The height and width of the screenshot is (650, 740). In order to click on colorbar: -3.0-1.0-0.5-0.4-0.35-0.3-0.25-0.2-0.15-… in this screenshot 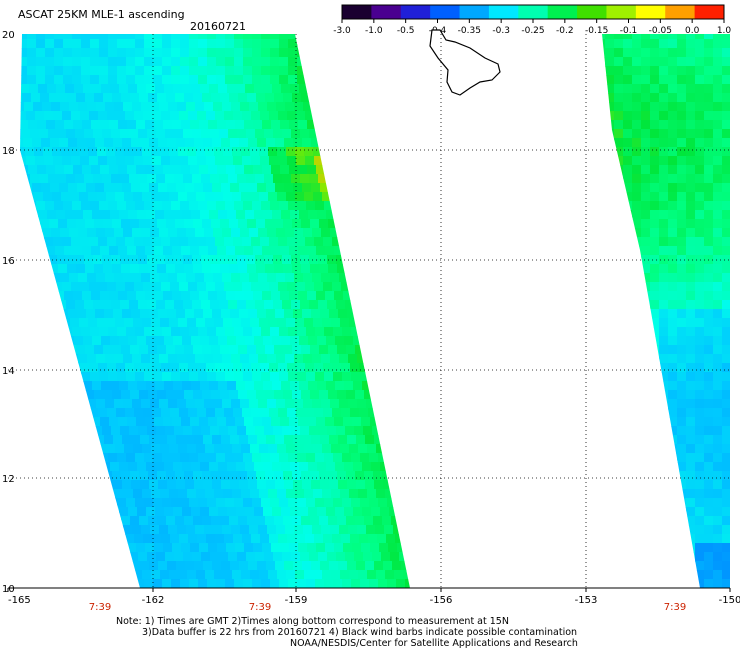, I will do `click(532, 20)`.